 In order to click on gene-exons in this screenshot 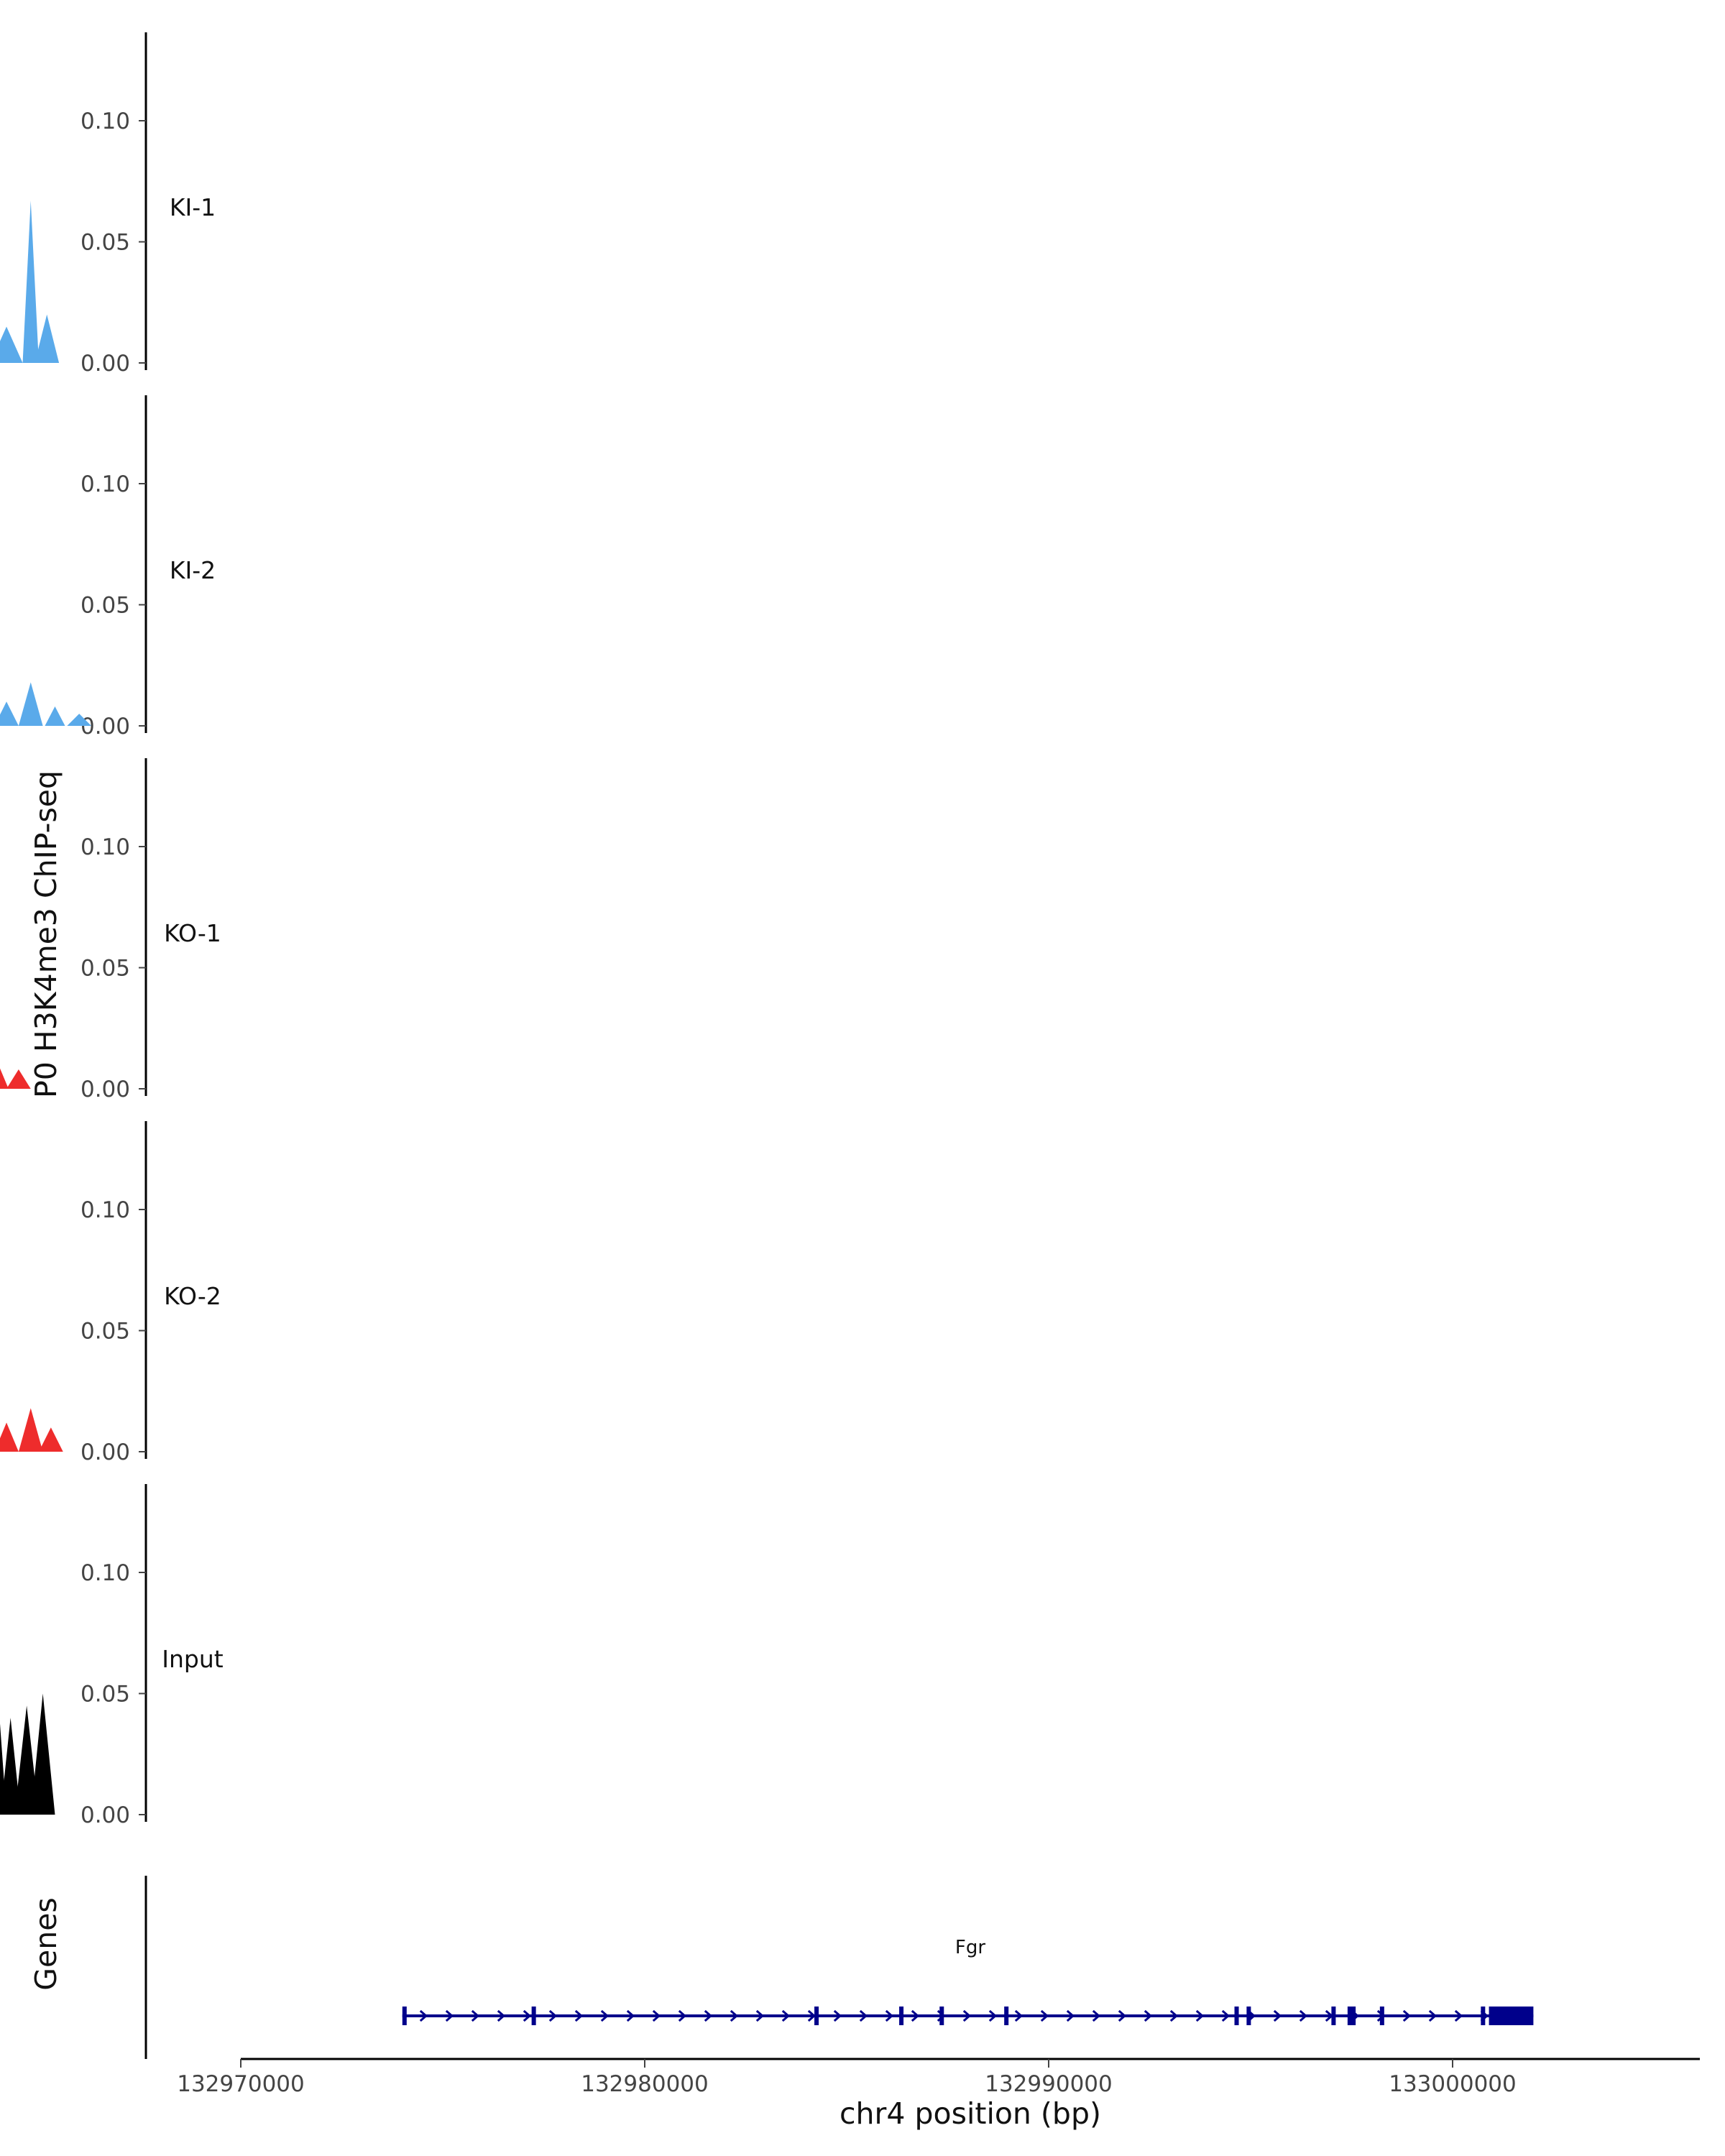, I will do `click(968, 2016)`.